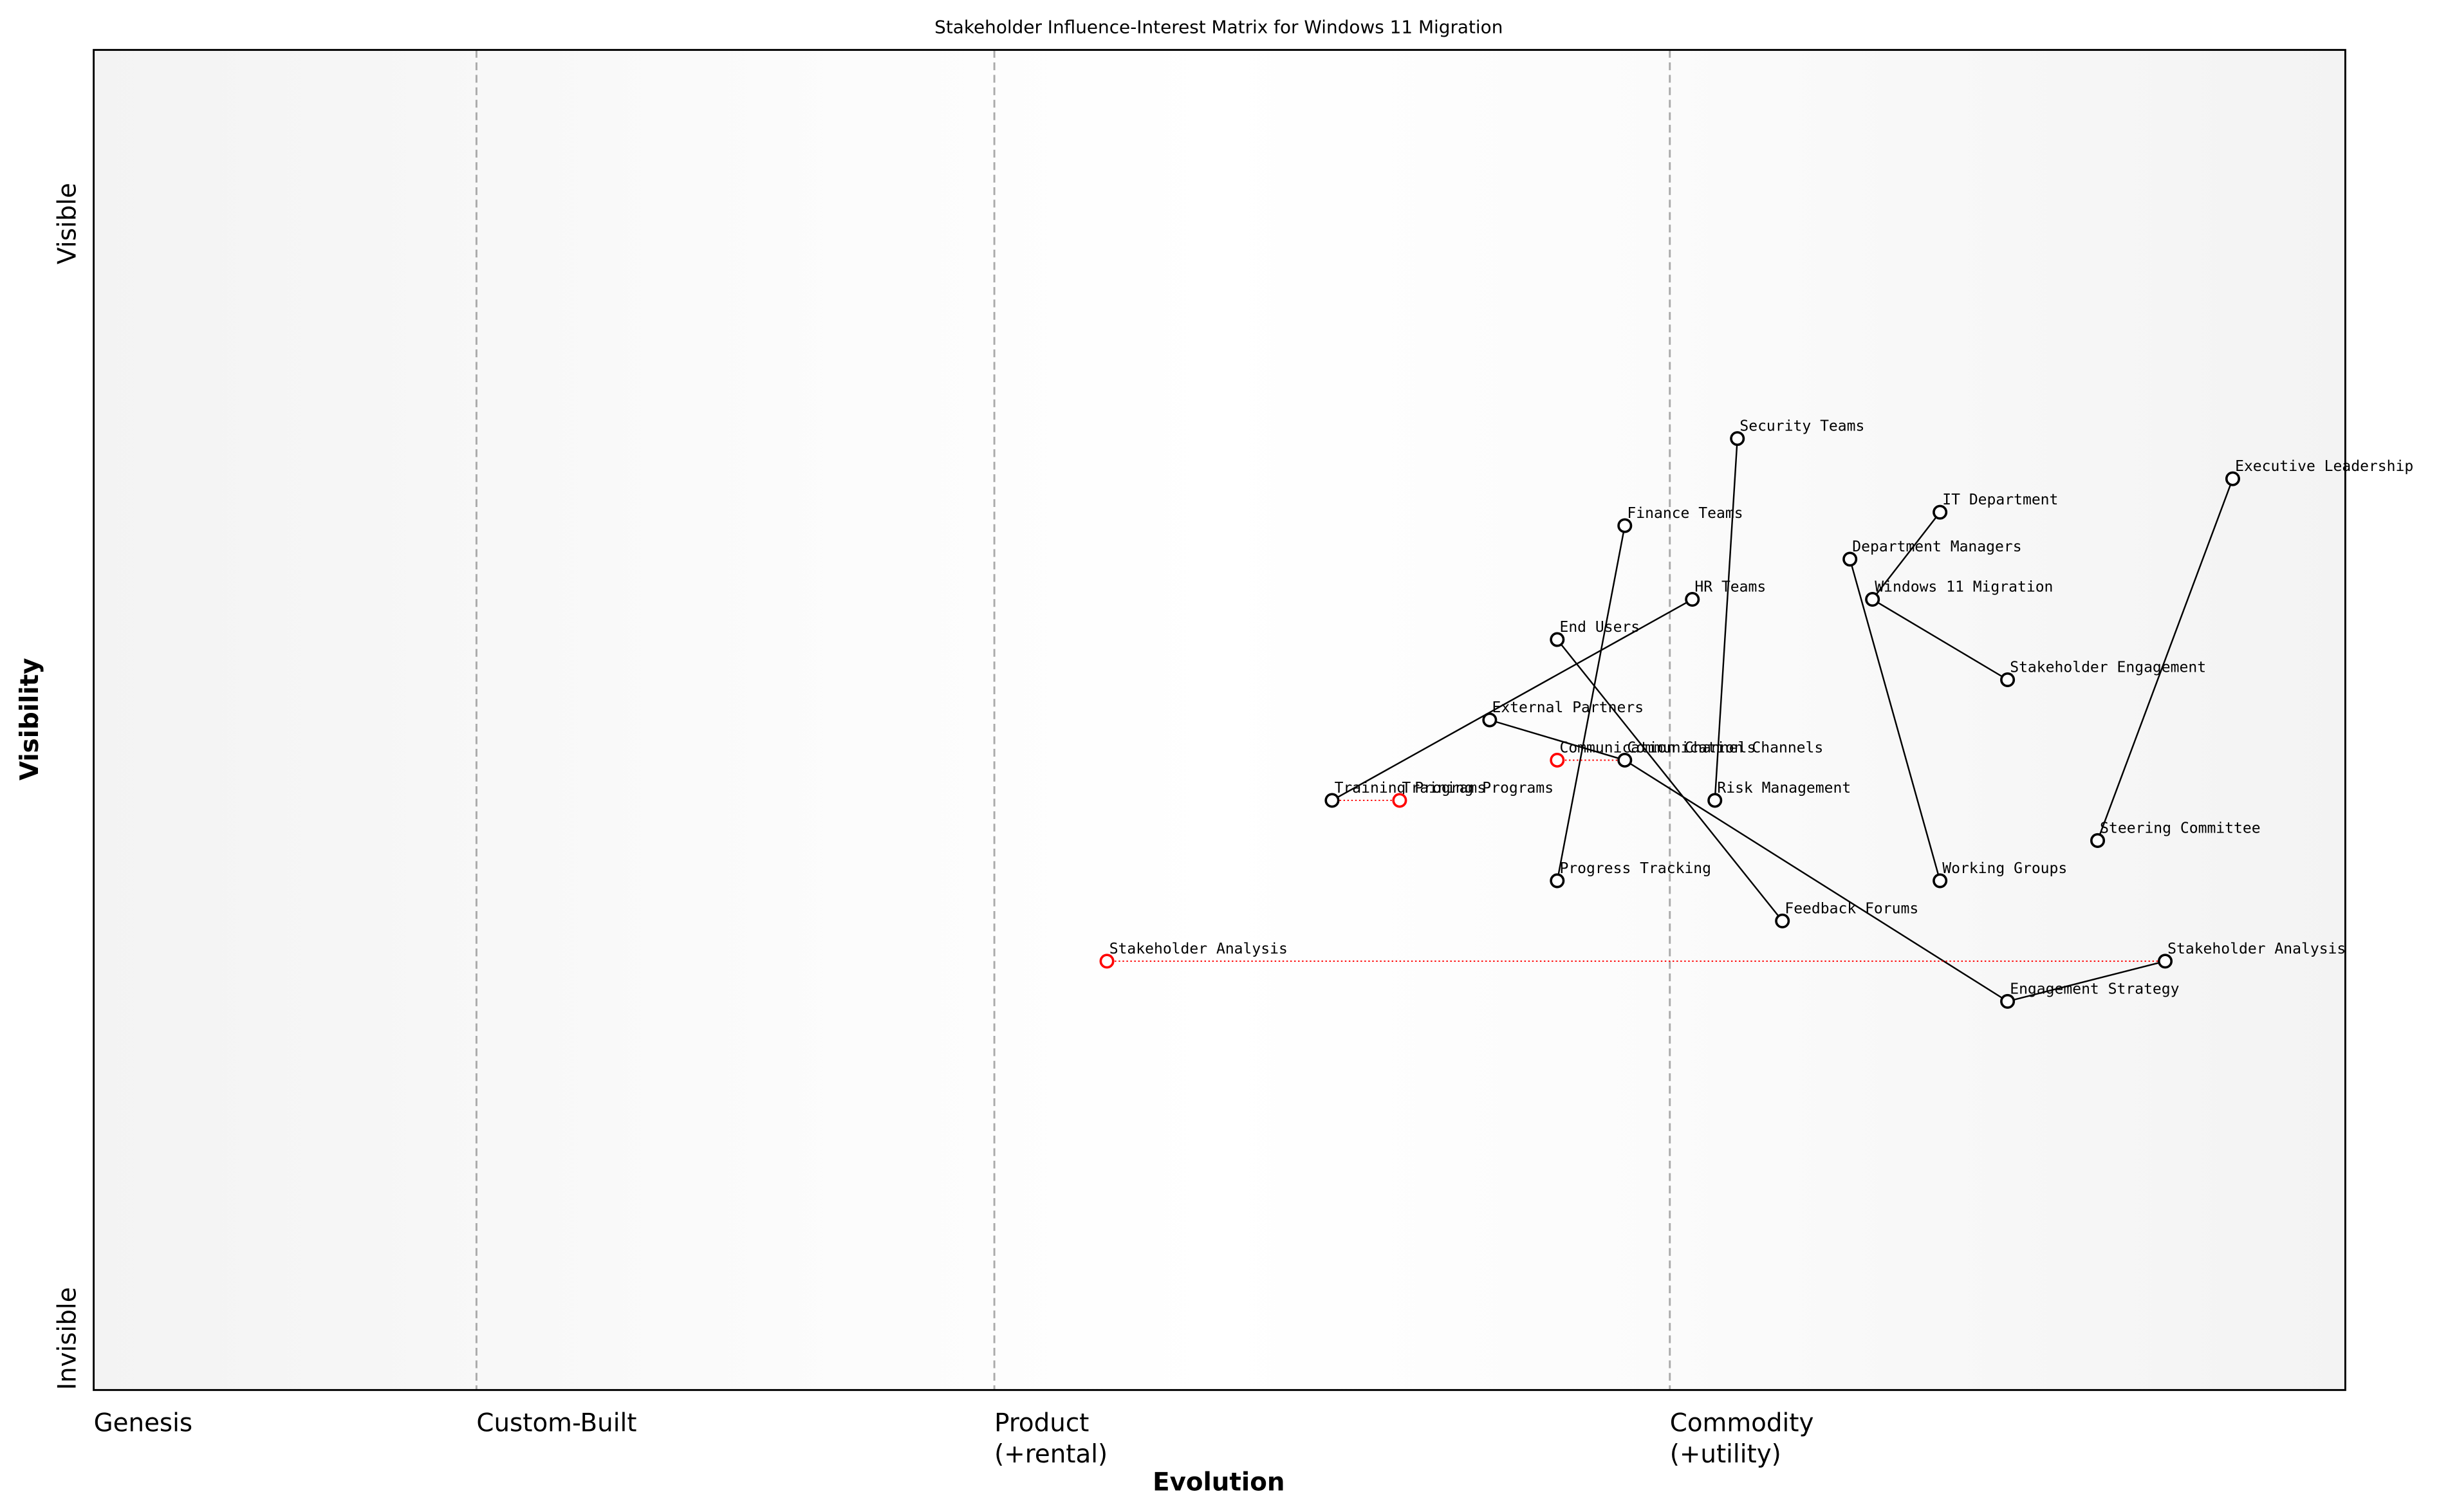  What do you see at coordinates (1411, 788) in the screenshot?
I see `node-label: Training Programs` at bounding box center [1411, 788].